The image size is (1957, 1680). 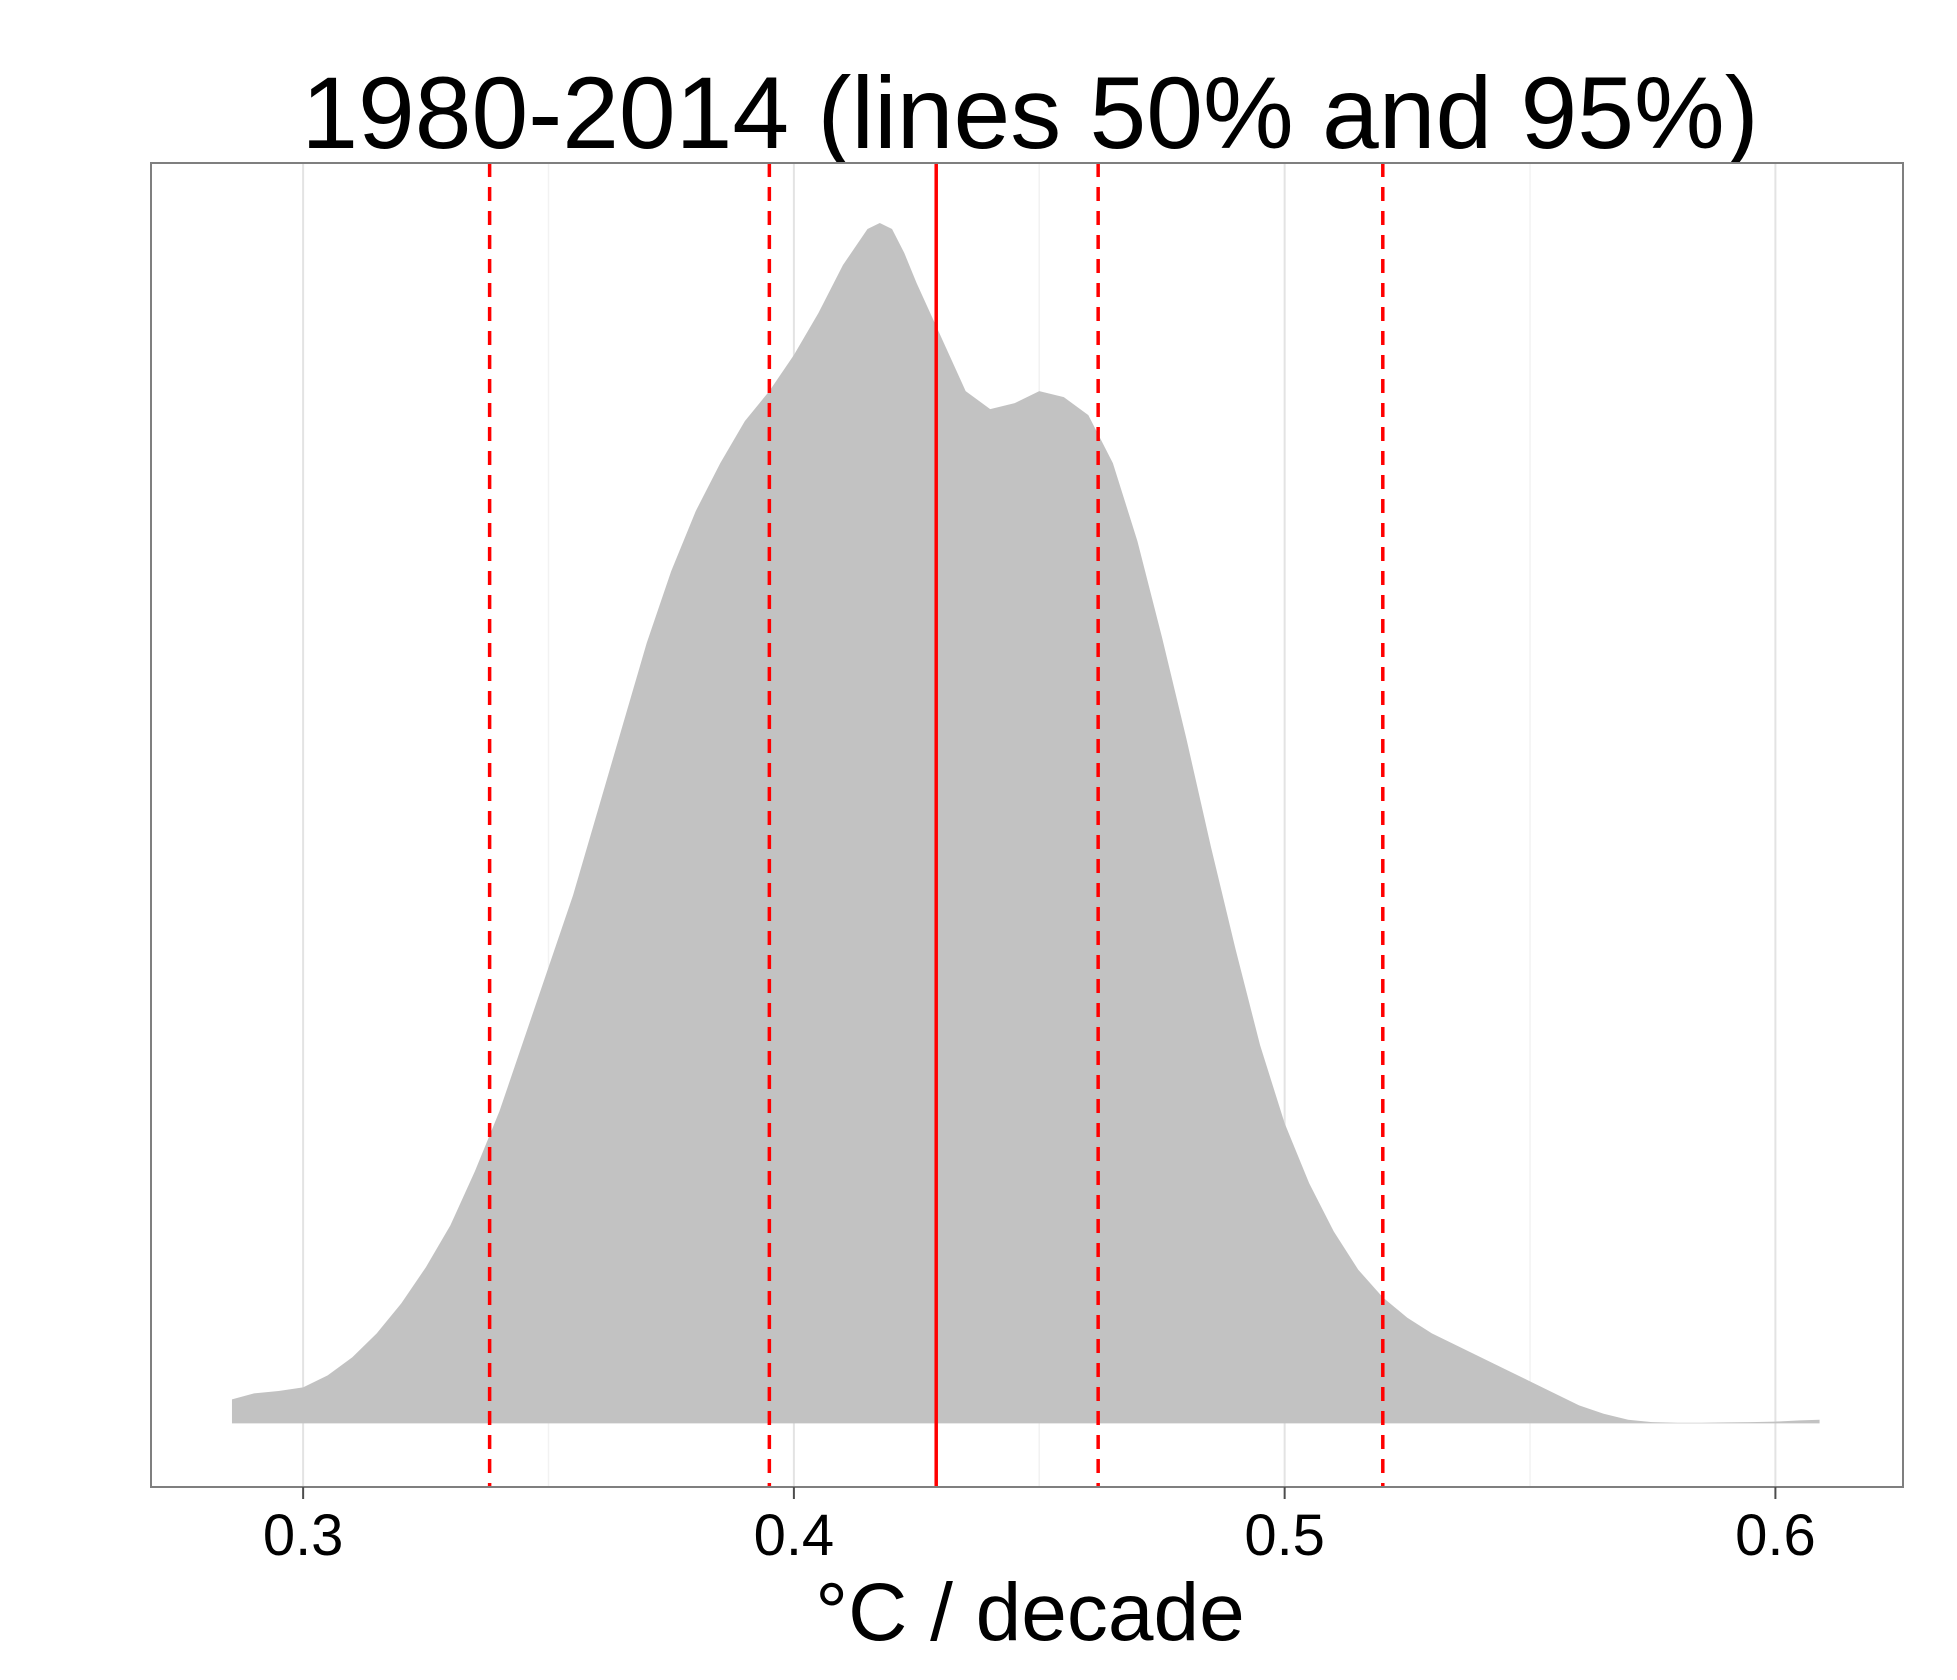 What do you see at coordinates (794, 1535) in the screenshot?
I see `x-tick-label: 0.4` at bounding box center [794, 1535].